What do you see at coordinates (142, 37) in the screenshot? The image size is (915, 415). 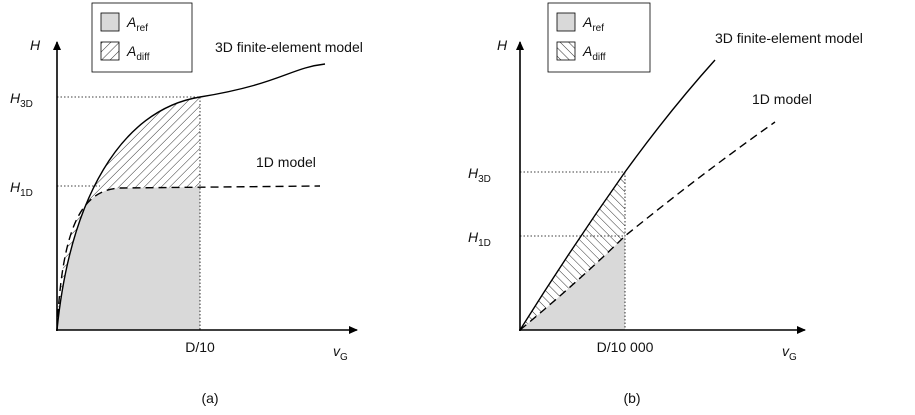 I see `legend` at bounding box center [142, 37].